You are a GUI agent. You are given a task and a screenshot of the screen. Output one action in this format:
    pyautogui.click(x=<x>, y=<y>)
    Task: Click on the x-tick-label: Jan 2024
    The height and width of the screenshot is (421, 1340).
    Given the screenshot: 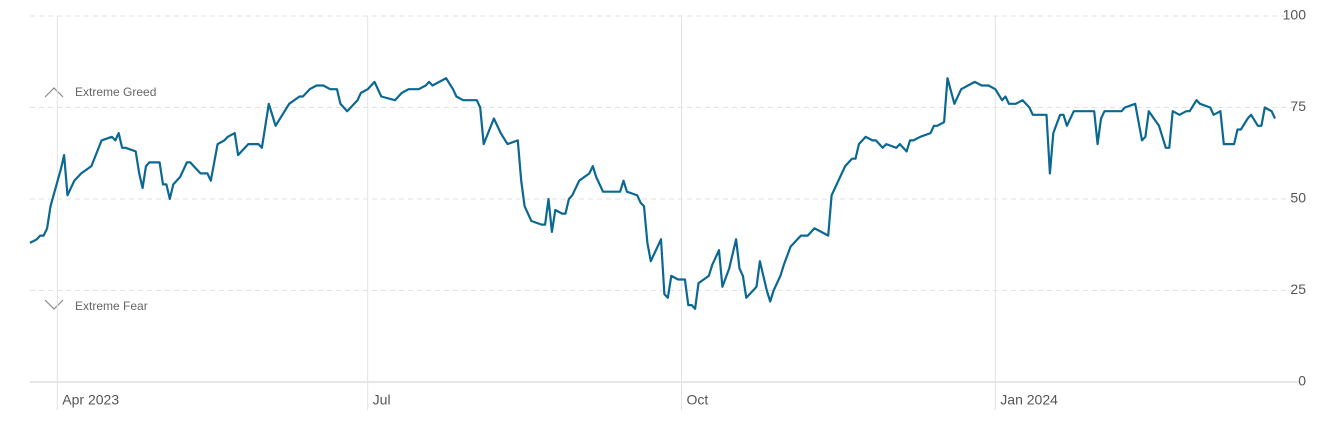 What is the action you would take?
    pyautogui.click(x=1029, y=400)
    